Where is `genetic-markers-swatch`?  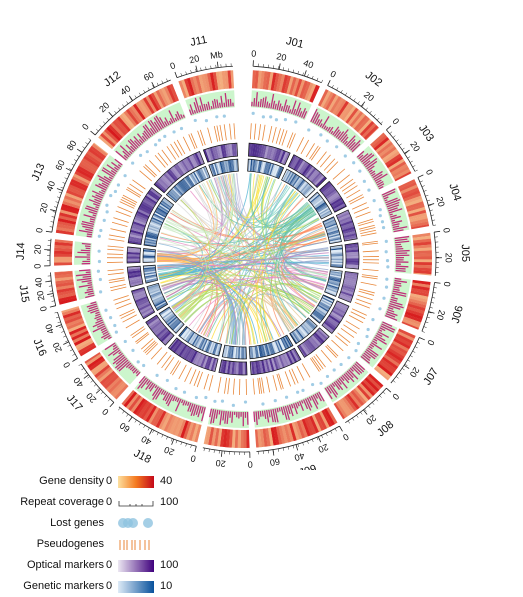
genetic-markers-swatch is located at coordinates (136, 587).